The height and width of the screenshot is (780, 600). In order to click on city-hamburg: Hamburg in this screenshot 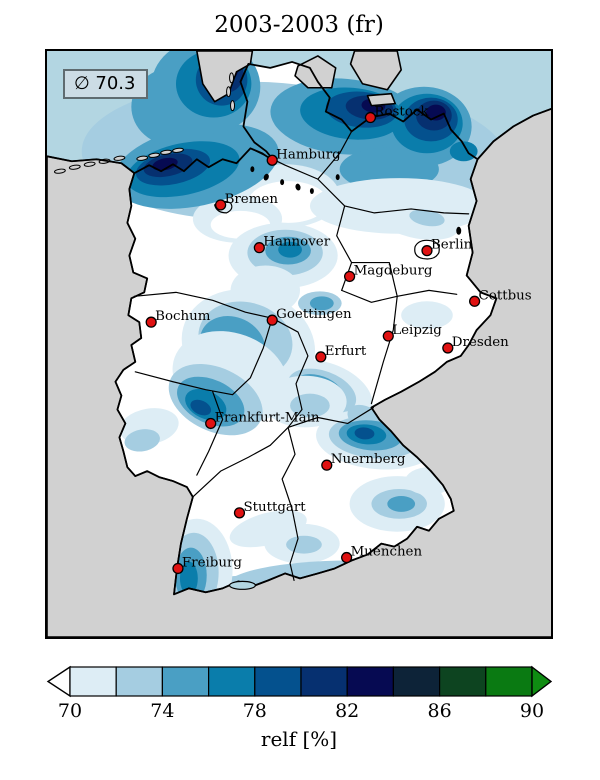, I will do `click(303, 156)`.